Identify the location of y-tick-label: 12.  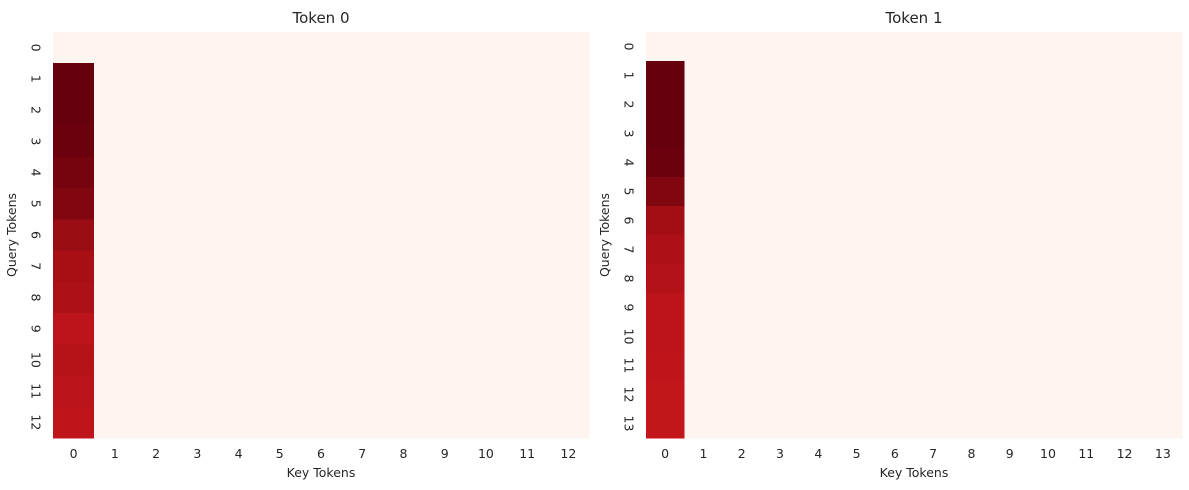
(629, 395).